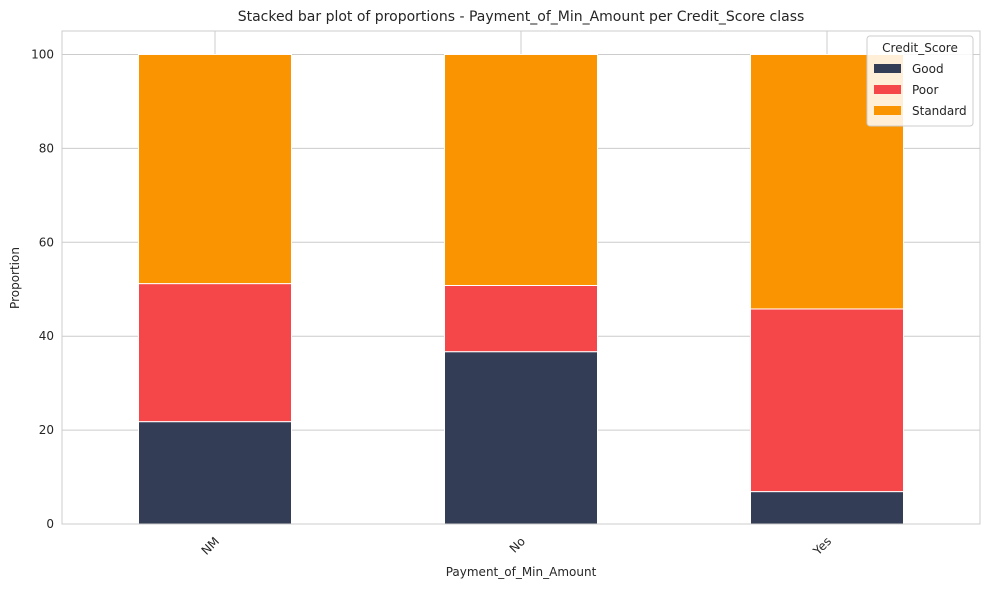 This screenshot has width=989, height=590. I want to click on legend-items: Good Poor Standard, so click(920, 90).